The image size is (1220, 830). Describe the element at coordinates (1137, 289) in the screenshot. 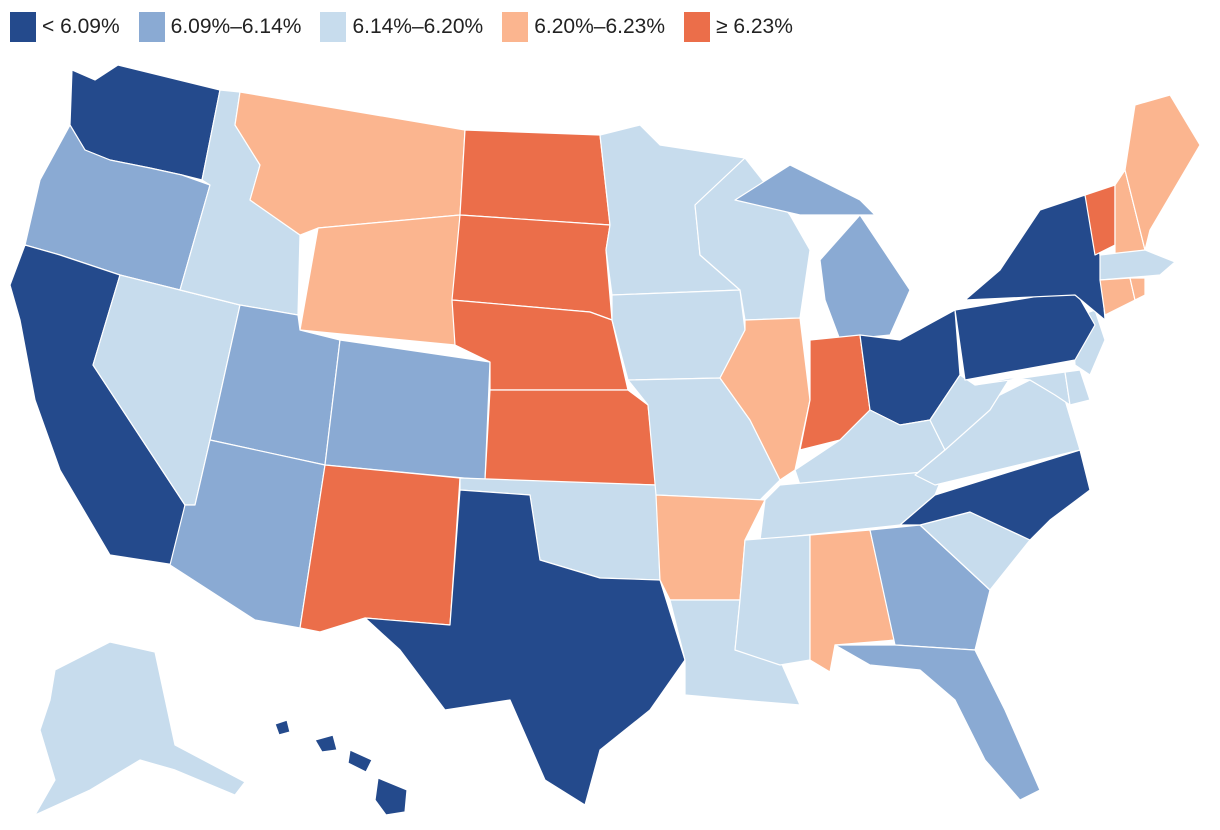

I see `state-RI` at that location.